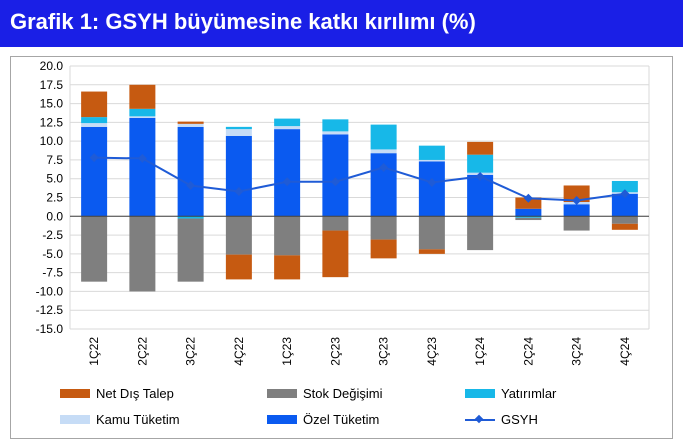  I want to click on legend-swatch-kamu-tuketim, so click(75, 419).